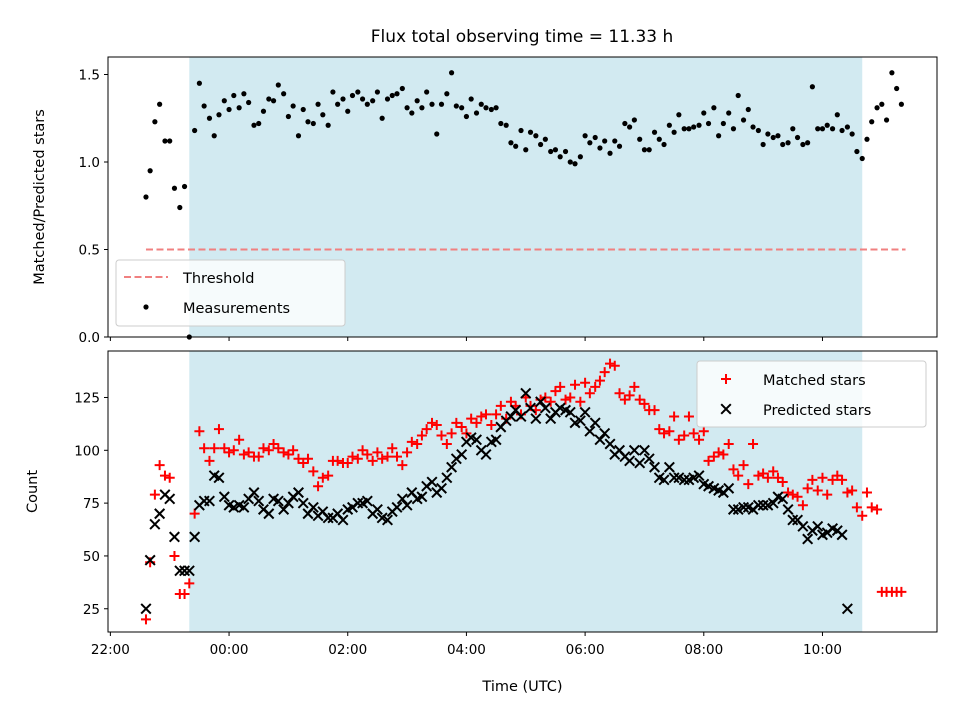  What do you see at coordinates (466, 650) in the screenshot?
I see `x-tick-label: 04:00` at bounding box center [466, 650].